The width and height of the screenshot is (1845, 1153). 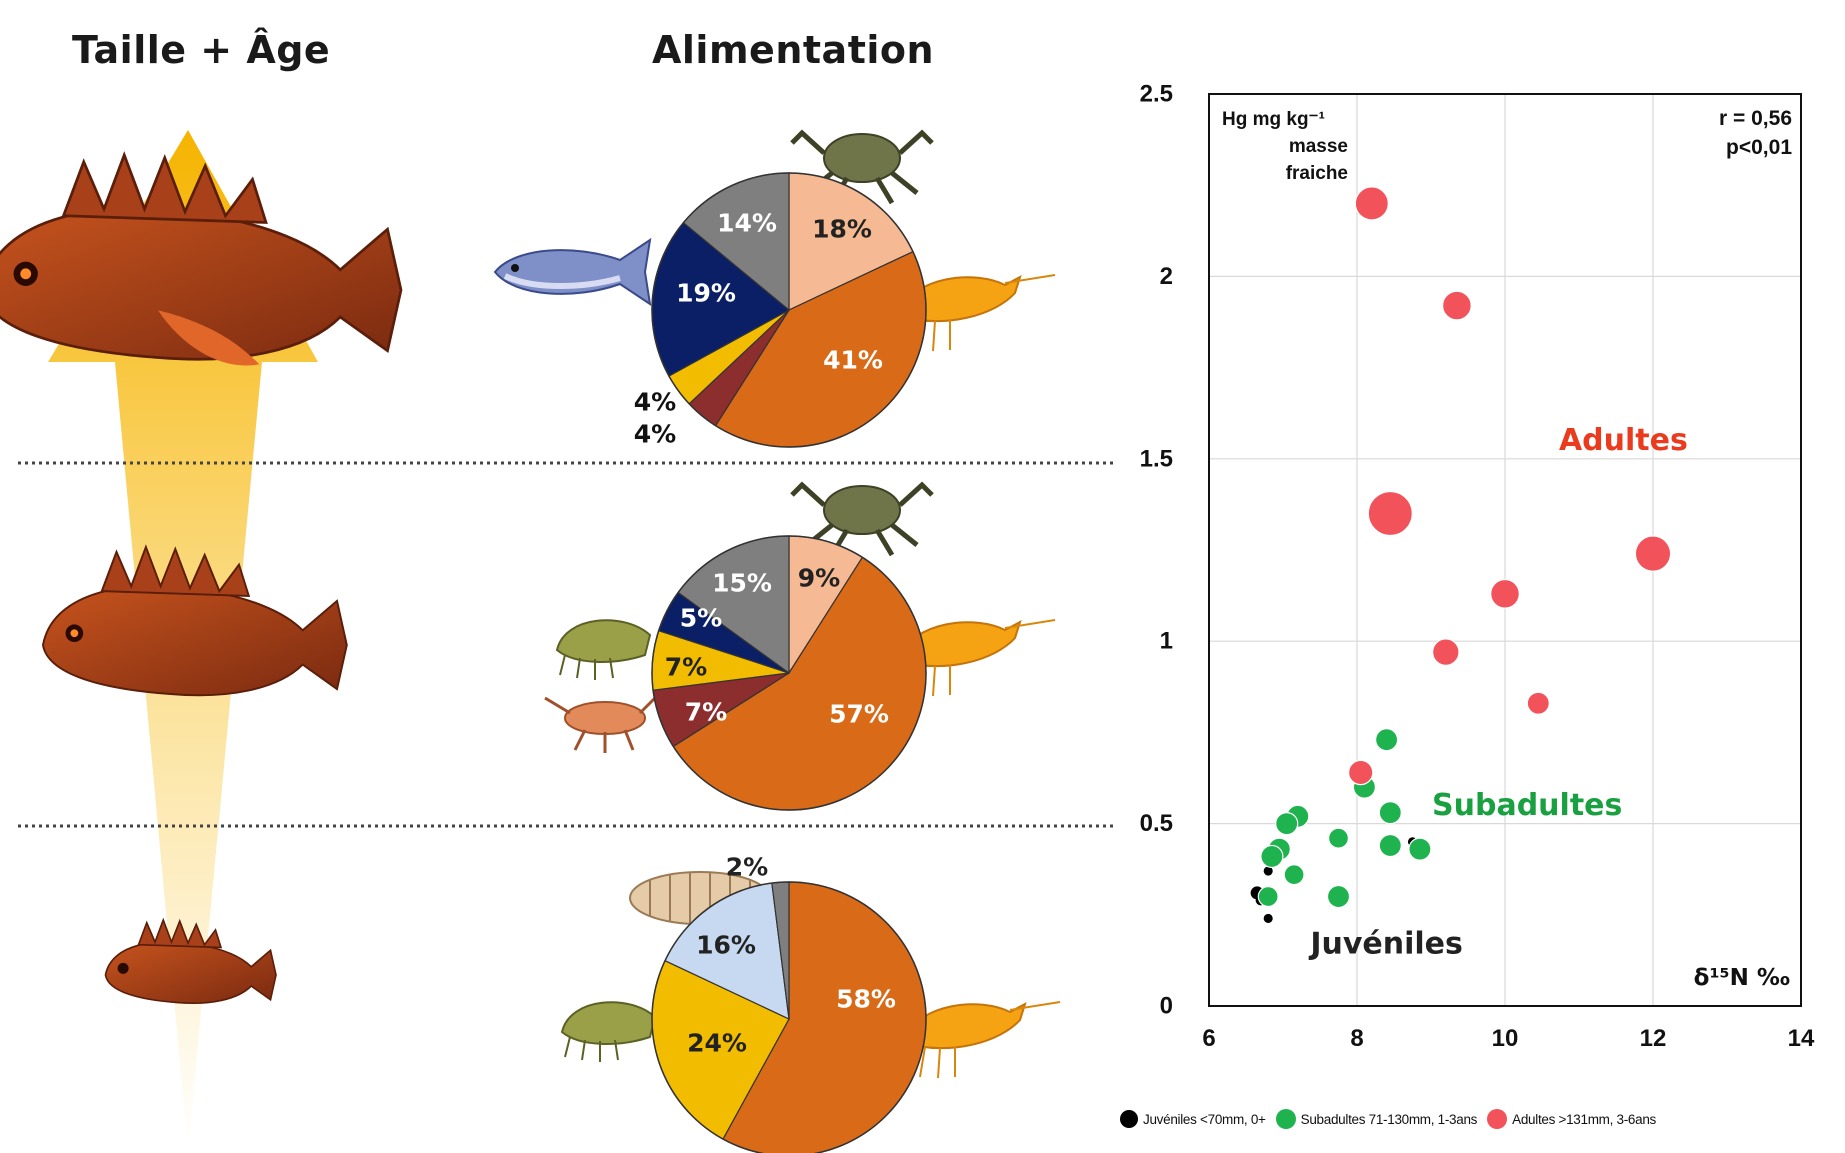 I want to click on pie-1-label-1: 57%, so click(x=859, y=714).